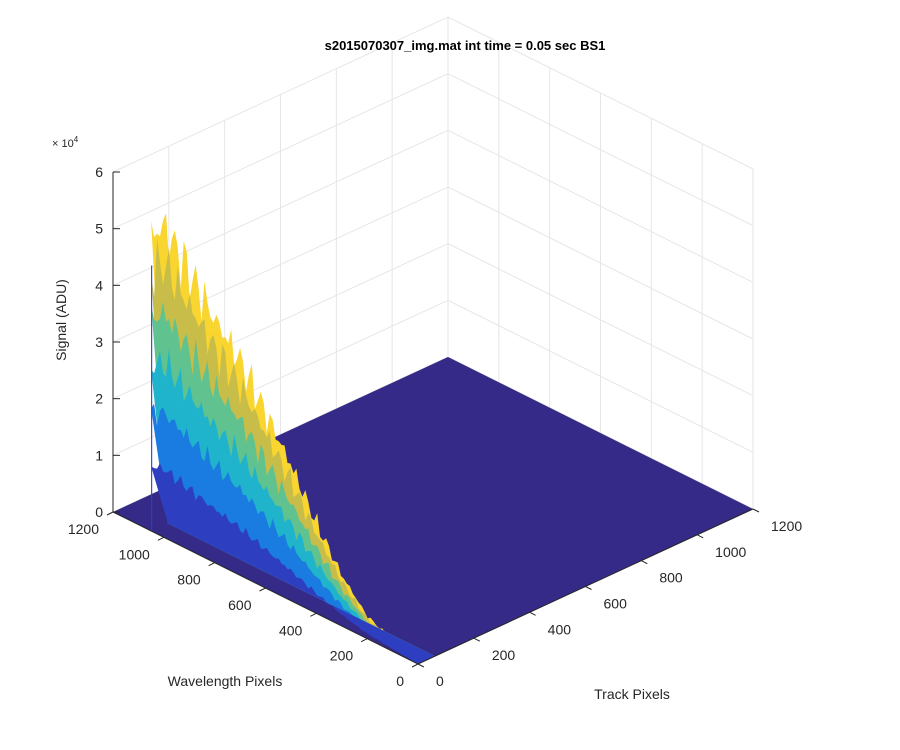  What do you see at coordinates (786, 526) in the screenshot?
I see `x-tick-label: 1200` at bounding box center [786, 526].